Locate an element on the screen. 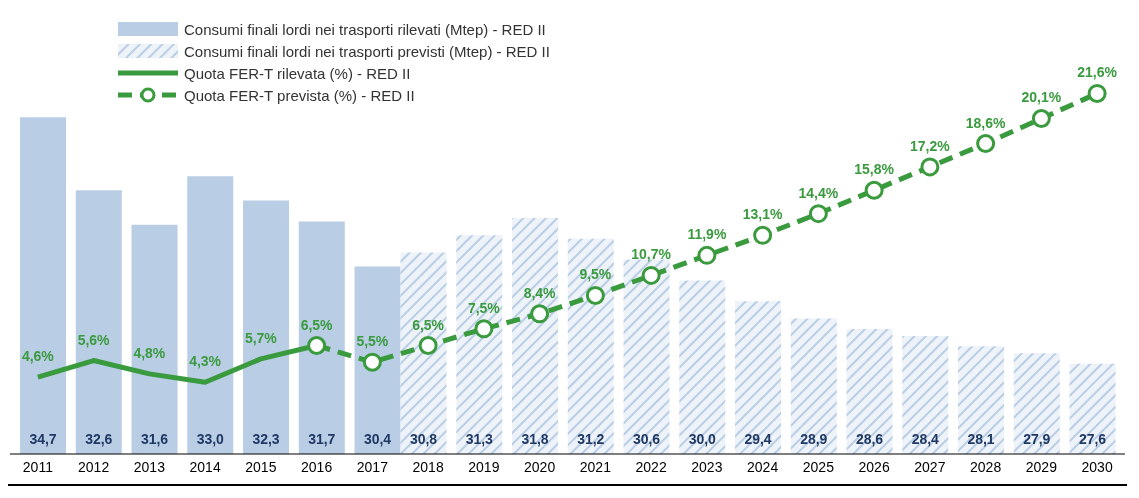  data-label: 5,6% is located at coordinates (94, 339).